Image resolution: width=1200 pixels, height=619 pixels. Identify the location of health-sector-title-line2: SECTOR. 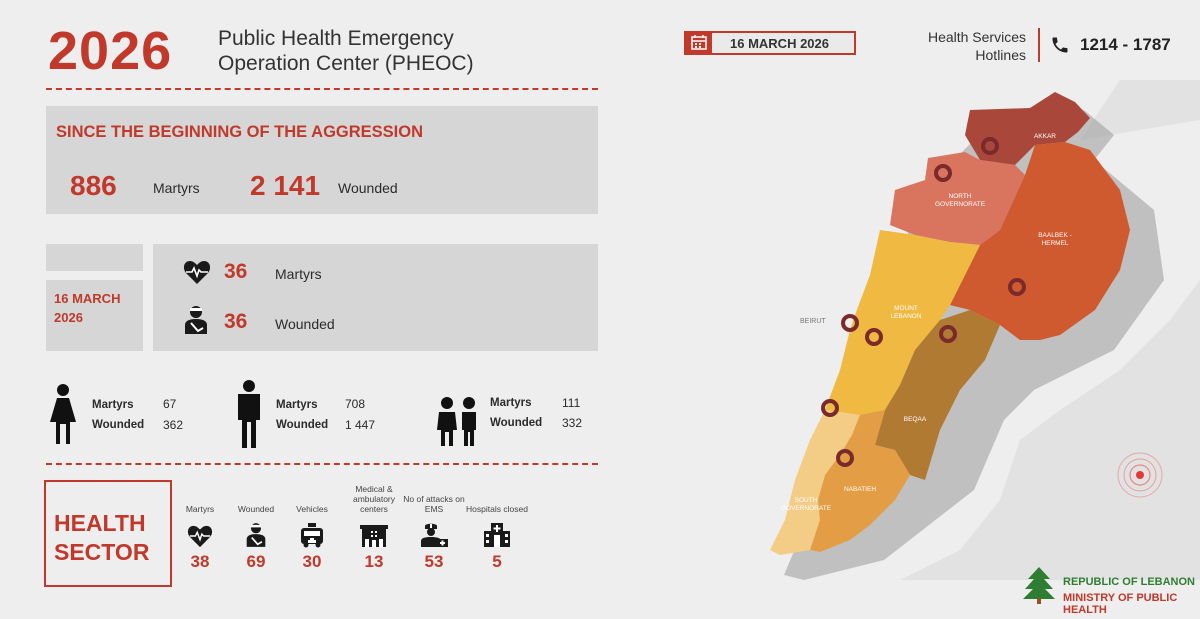
(102, 552).